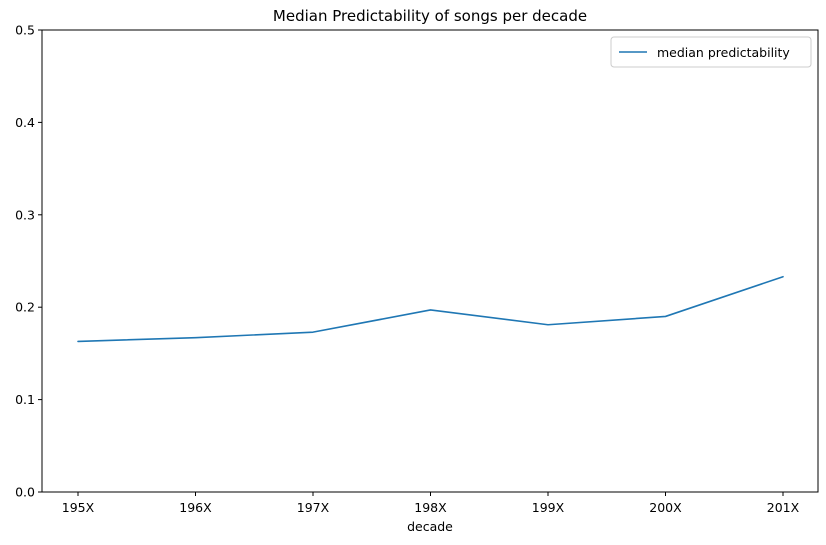  I want to click on x-axis-label: decade, so click(430, 526).